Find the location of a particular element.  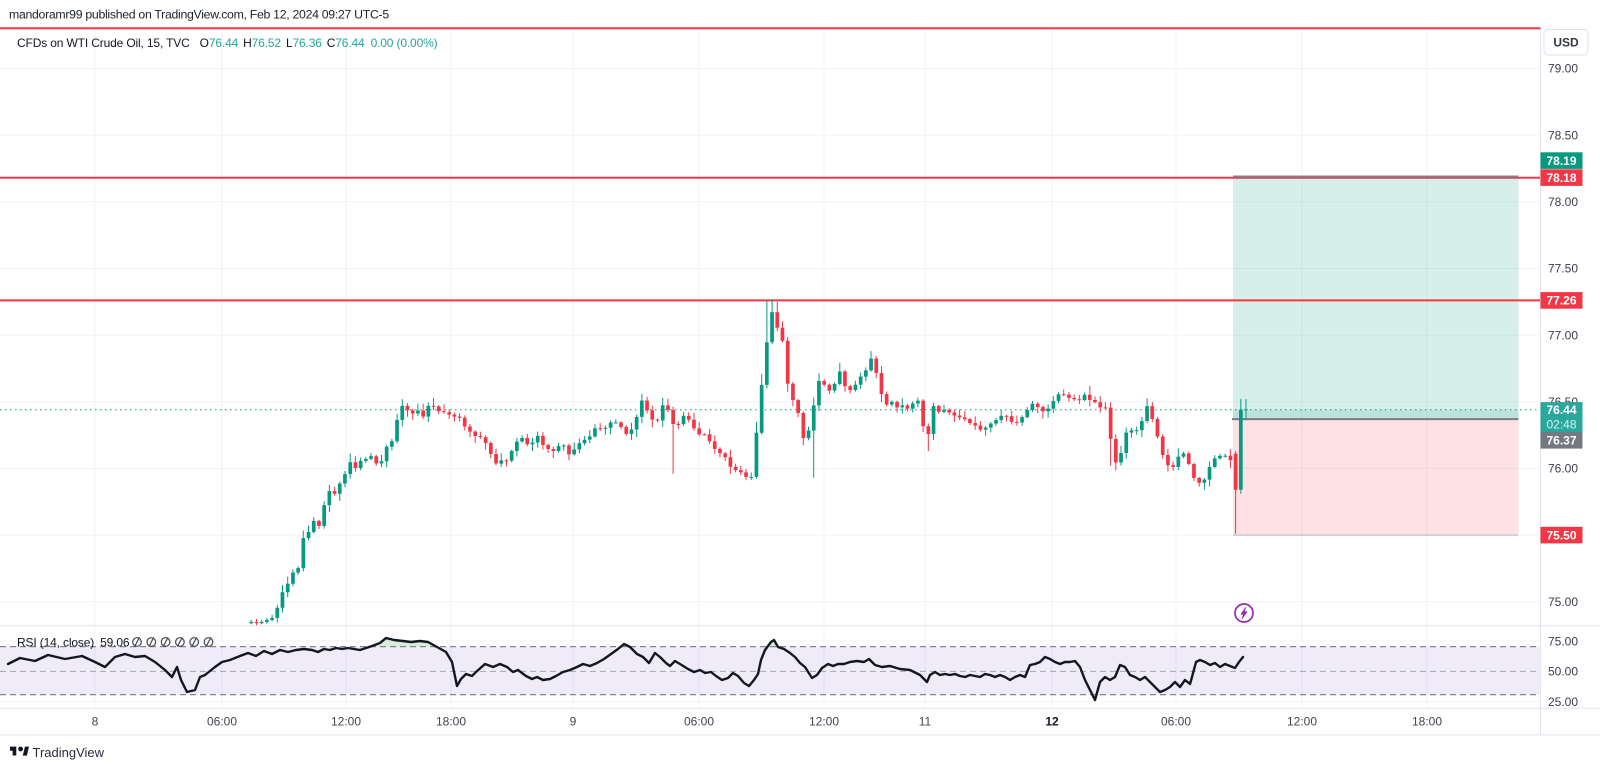

svg-text: 78.50 is located at coordinates (1563, 135).